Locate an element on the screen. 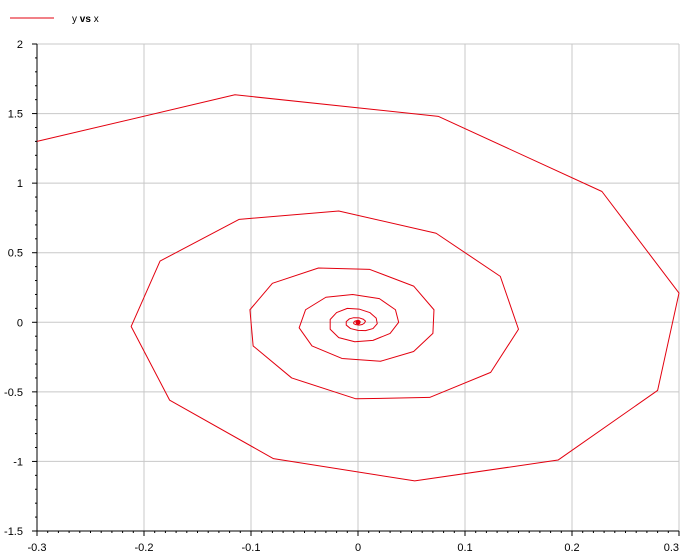  legend: y vs x is located at coordinates (54, 19).